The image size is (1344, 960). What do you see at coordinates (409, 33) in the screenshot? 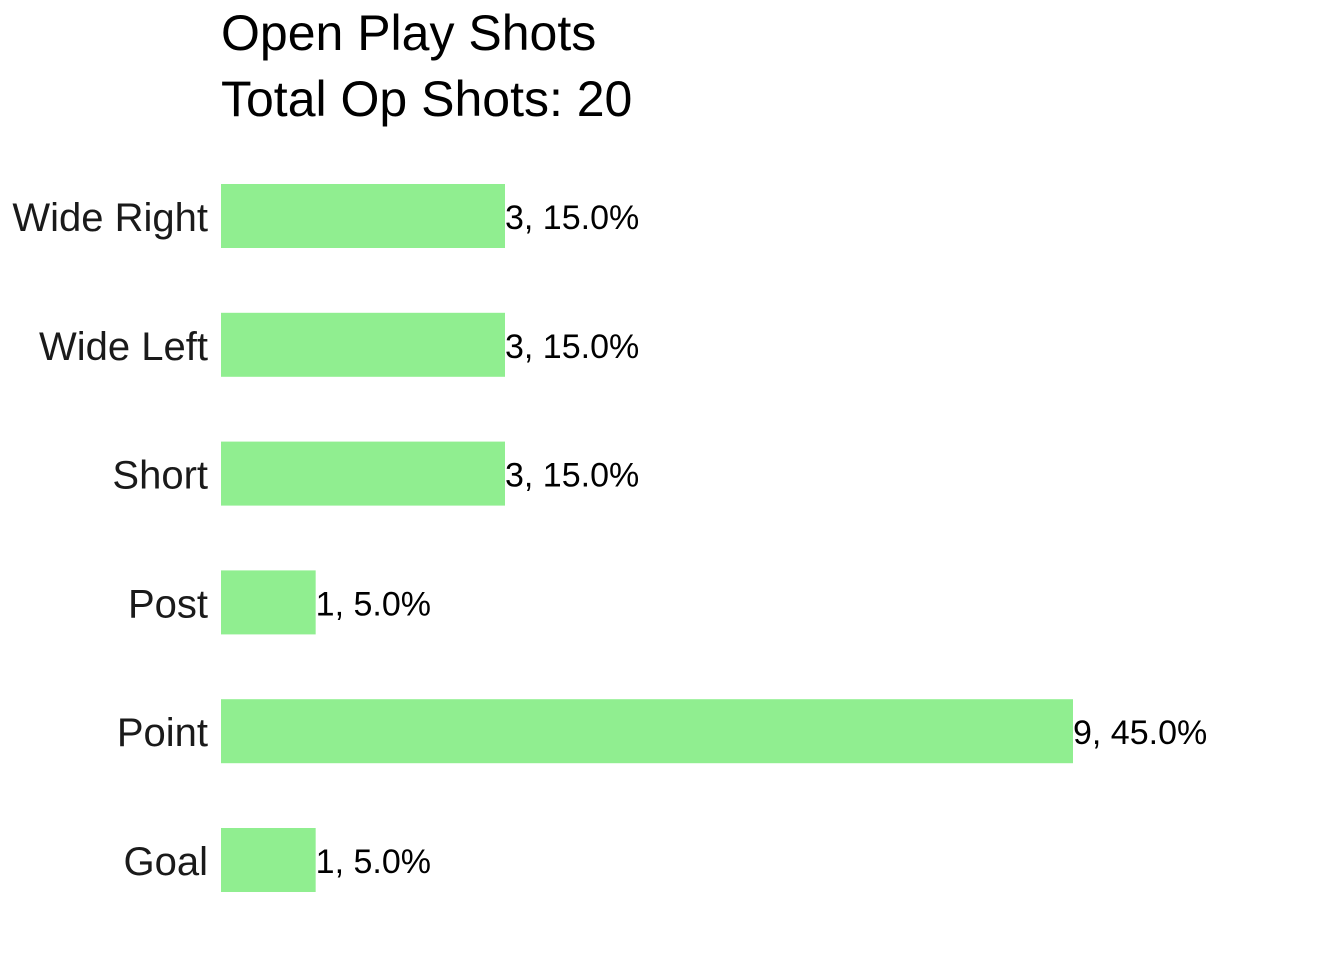
I see `chart-title: Open Play Shots` at bounding box center [409, 33].